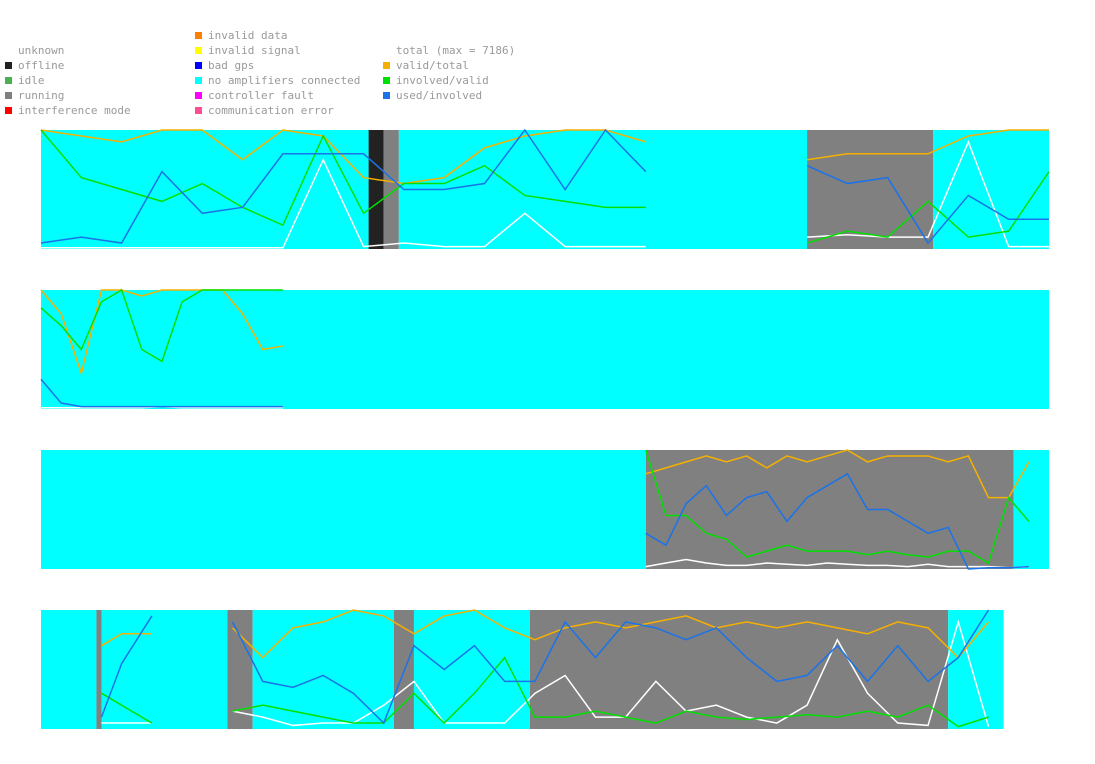 This screenshot has height=764, width=1095. I want to click on legend-label: invalid signal, so click(254, 50).